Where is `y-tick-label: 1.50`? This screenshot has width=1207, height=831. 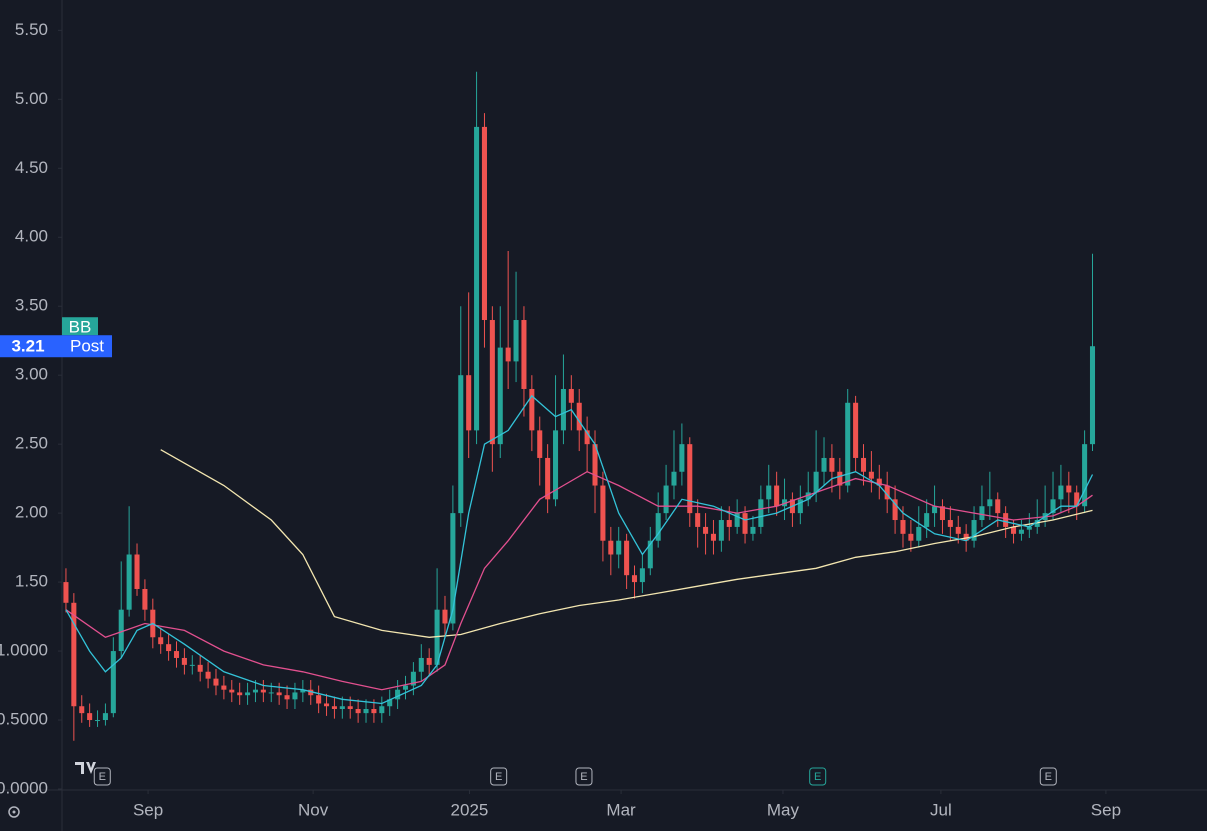 y-tick-label: 1.50 is located at coordinates (31, 581).